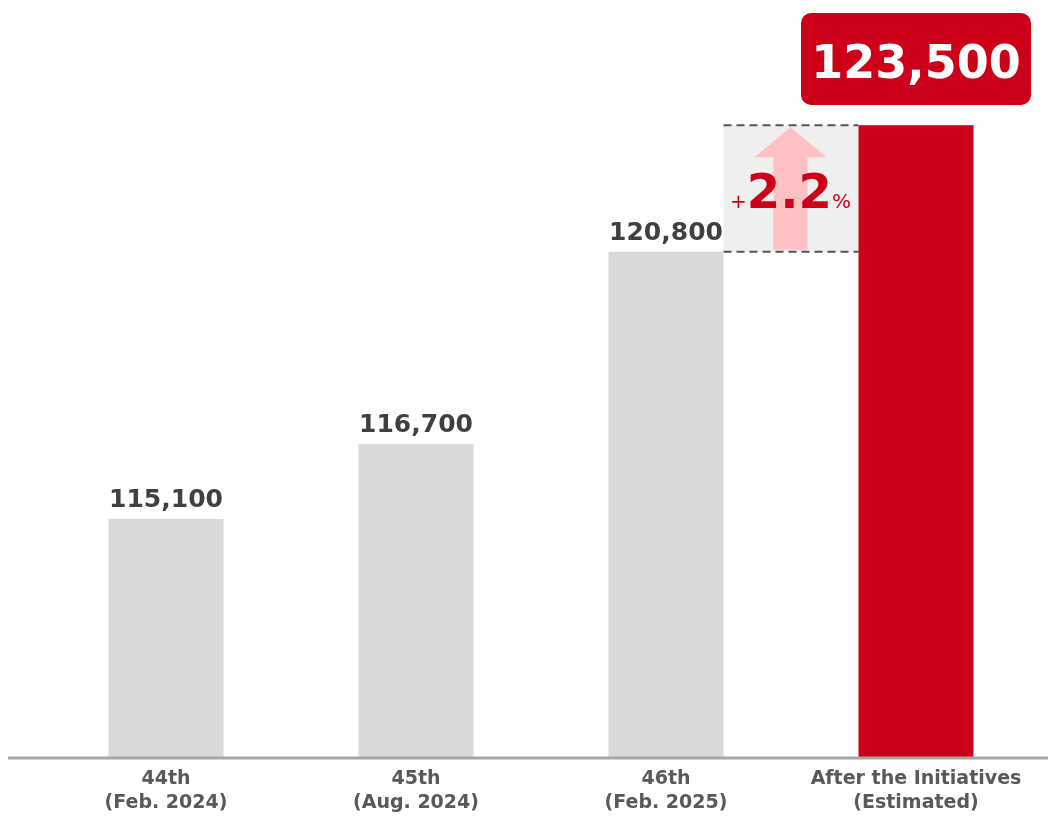  What do you see at coordinates (166, 789) in the screenshot?
I see `x-tick-label: 44th (Feb. 2024)` at bounding box center [166, 789].